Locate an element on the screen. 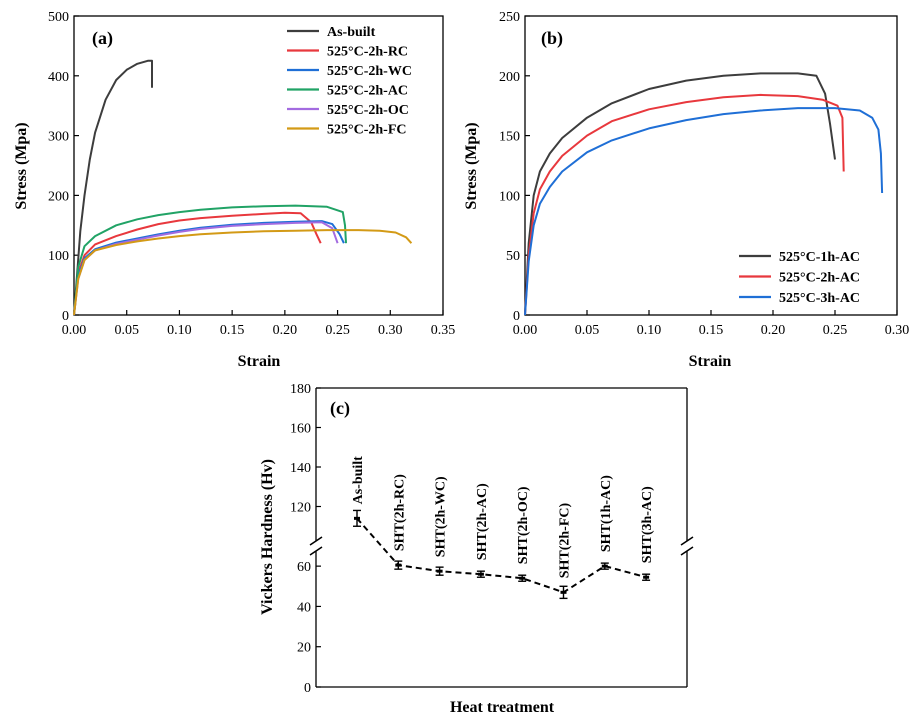 The width and height of the screenshot is (920, 726). panel-b-y-tick-label: 0 is located at coordinates (516, 316).